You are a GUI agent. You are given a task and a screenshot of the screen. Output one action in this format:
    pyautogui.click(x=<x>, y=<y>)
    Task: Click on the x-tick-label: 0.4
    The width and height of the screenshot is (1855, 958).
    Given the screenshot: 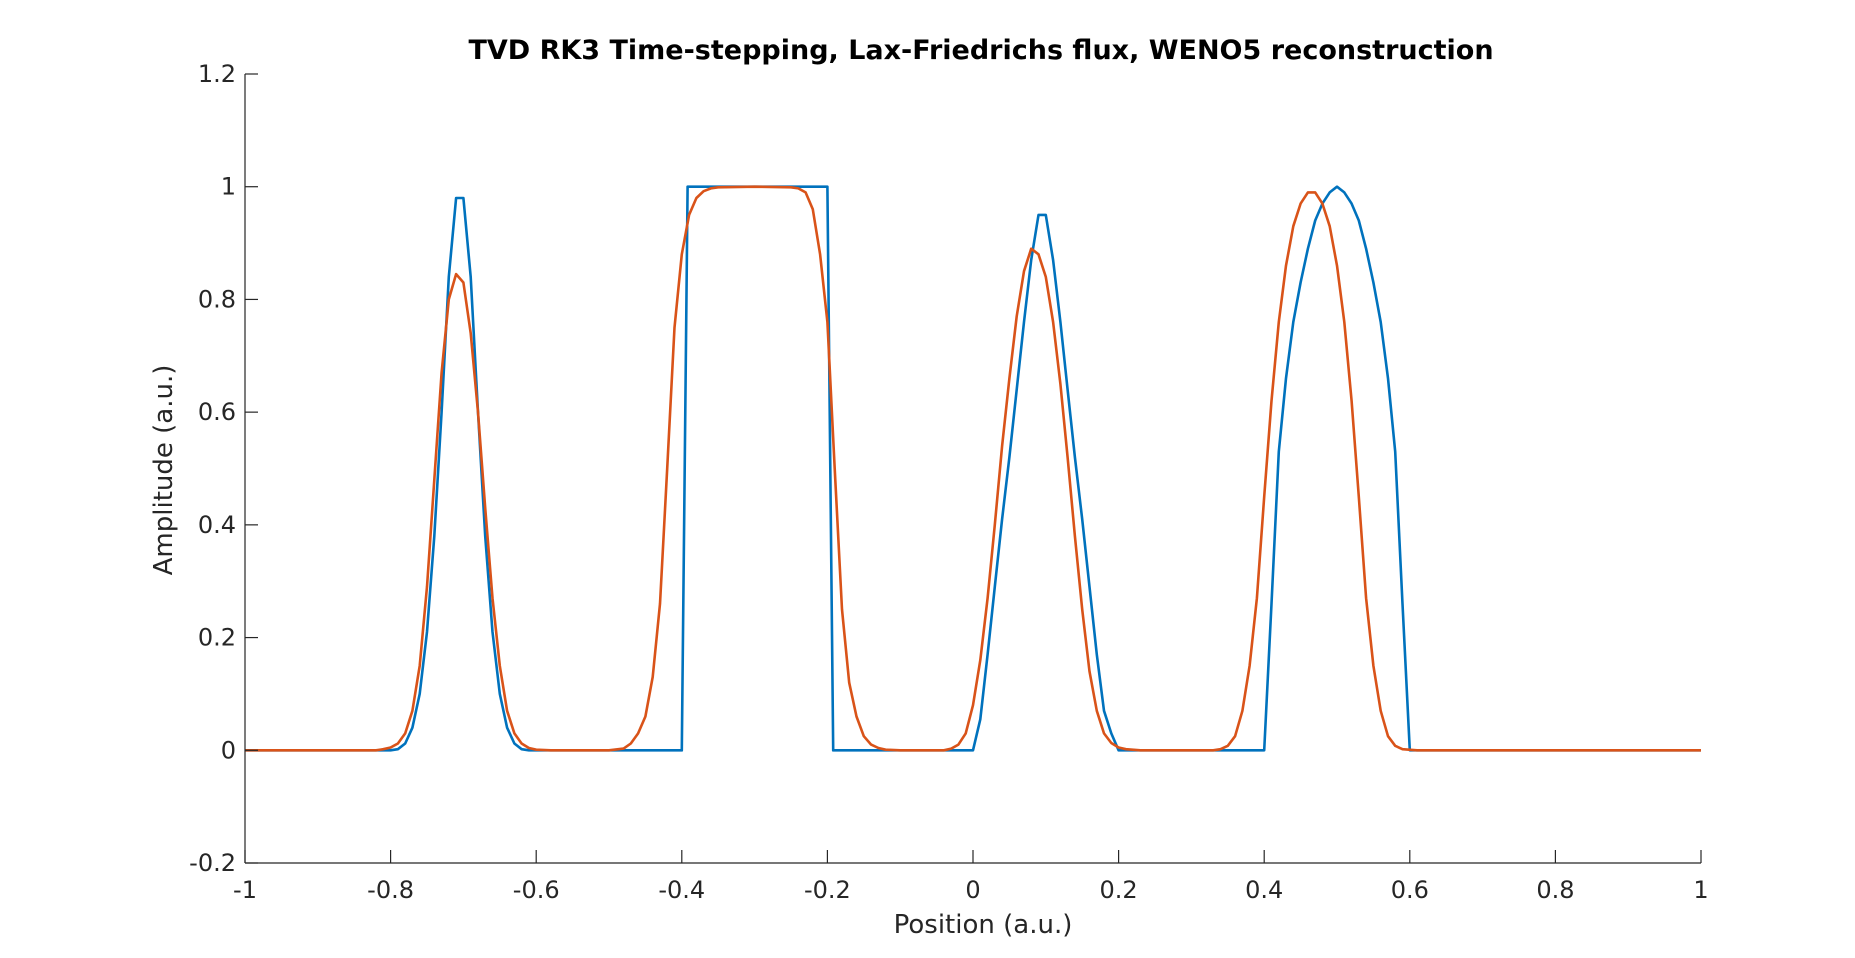 What is the action you would take?
    pyautogui.click(x=1264, y=890)
    